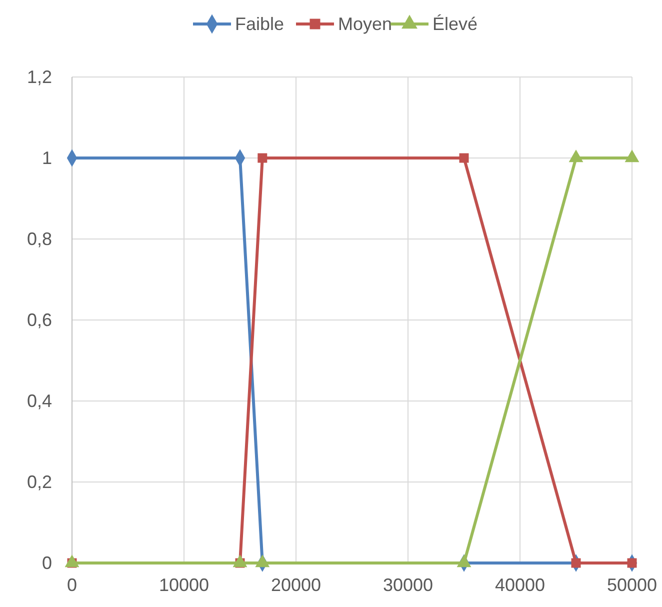  What do you see at coordinates (520, 585) in the screenshot?
I see `x-tick-label: 40000` at bounding box center [520, 585].